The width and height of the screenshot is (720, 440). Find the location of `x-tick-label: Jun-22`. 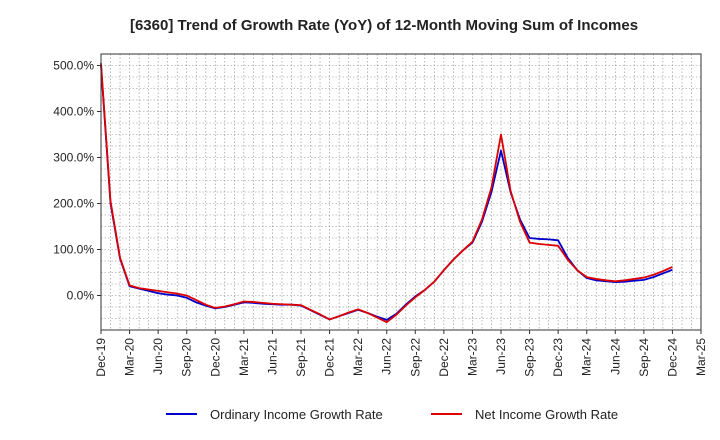

x-tick-label: Jun-22 is located at coordinates (387, 356).